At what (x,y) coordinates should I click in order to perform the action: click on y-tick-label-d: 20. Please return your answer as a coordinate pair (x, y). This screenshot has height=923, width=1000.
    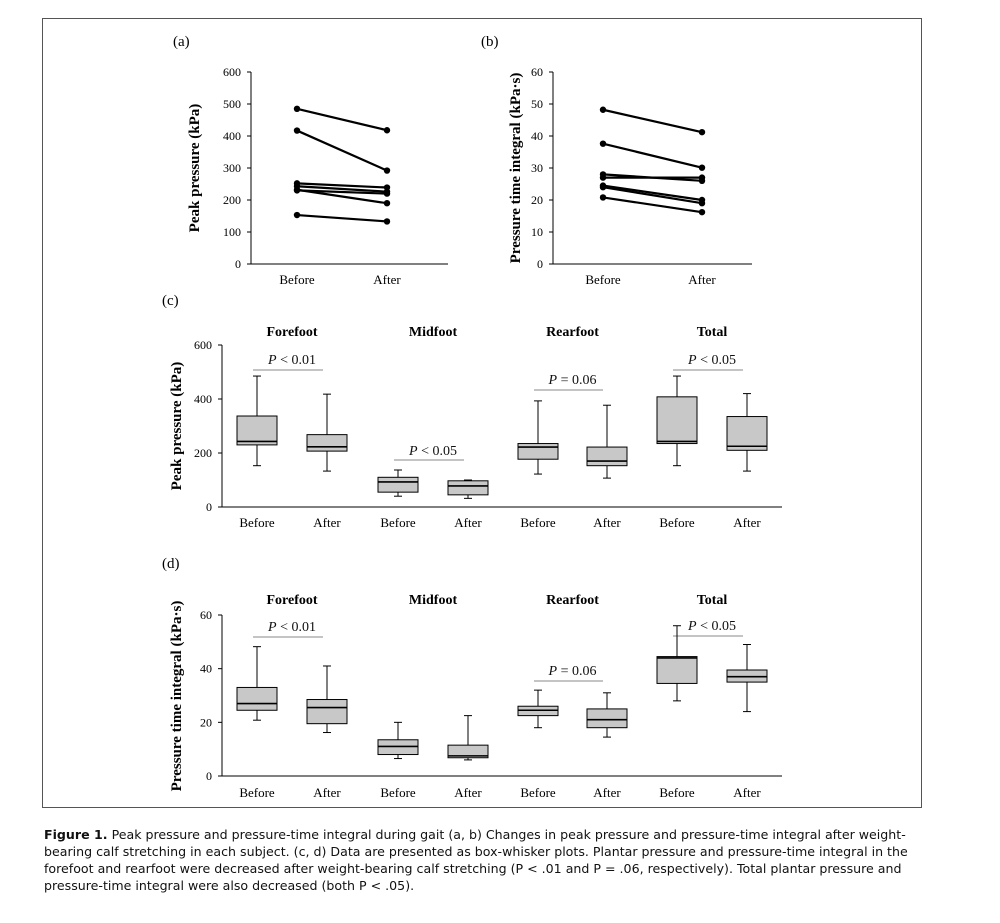
    Looking at the image, I should click on (206, 722).